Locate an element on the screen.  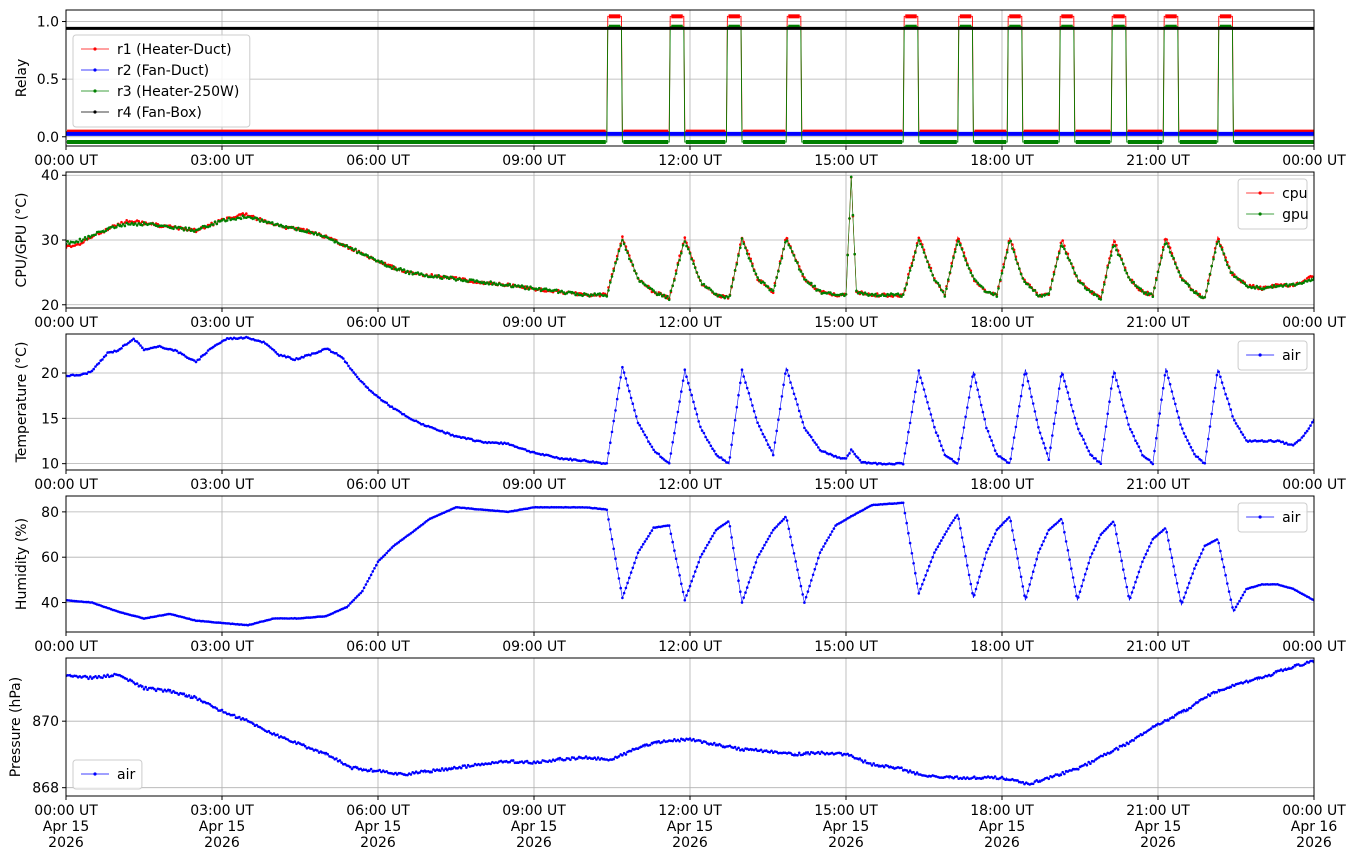
x-tick-label: 09:00 UT is located at coordinates (534, 647).